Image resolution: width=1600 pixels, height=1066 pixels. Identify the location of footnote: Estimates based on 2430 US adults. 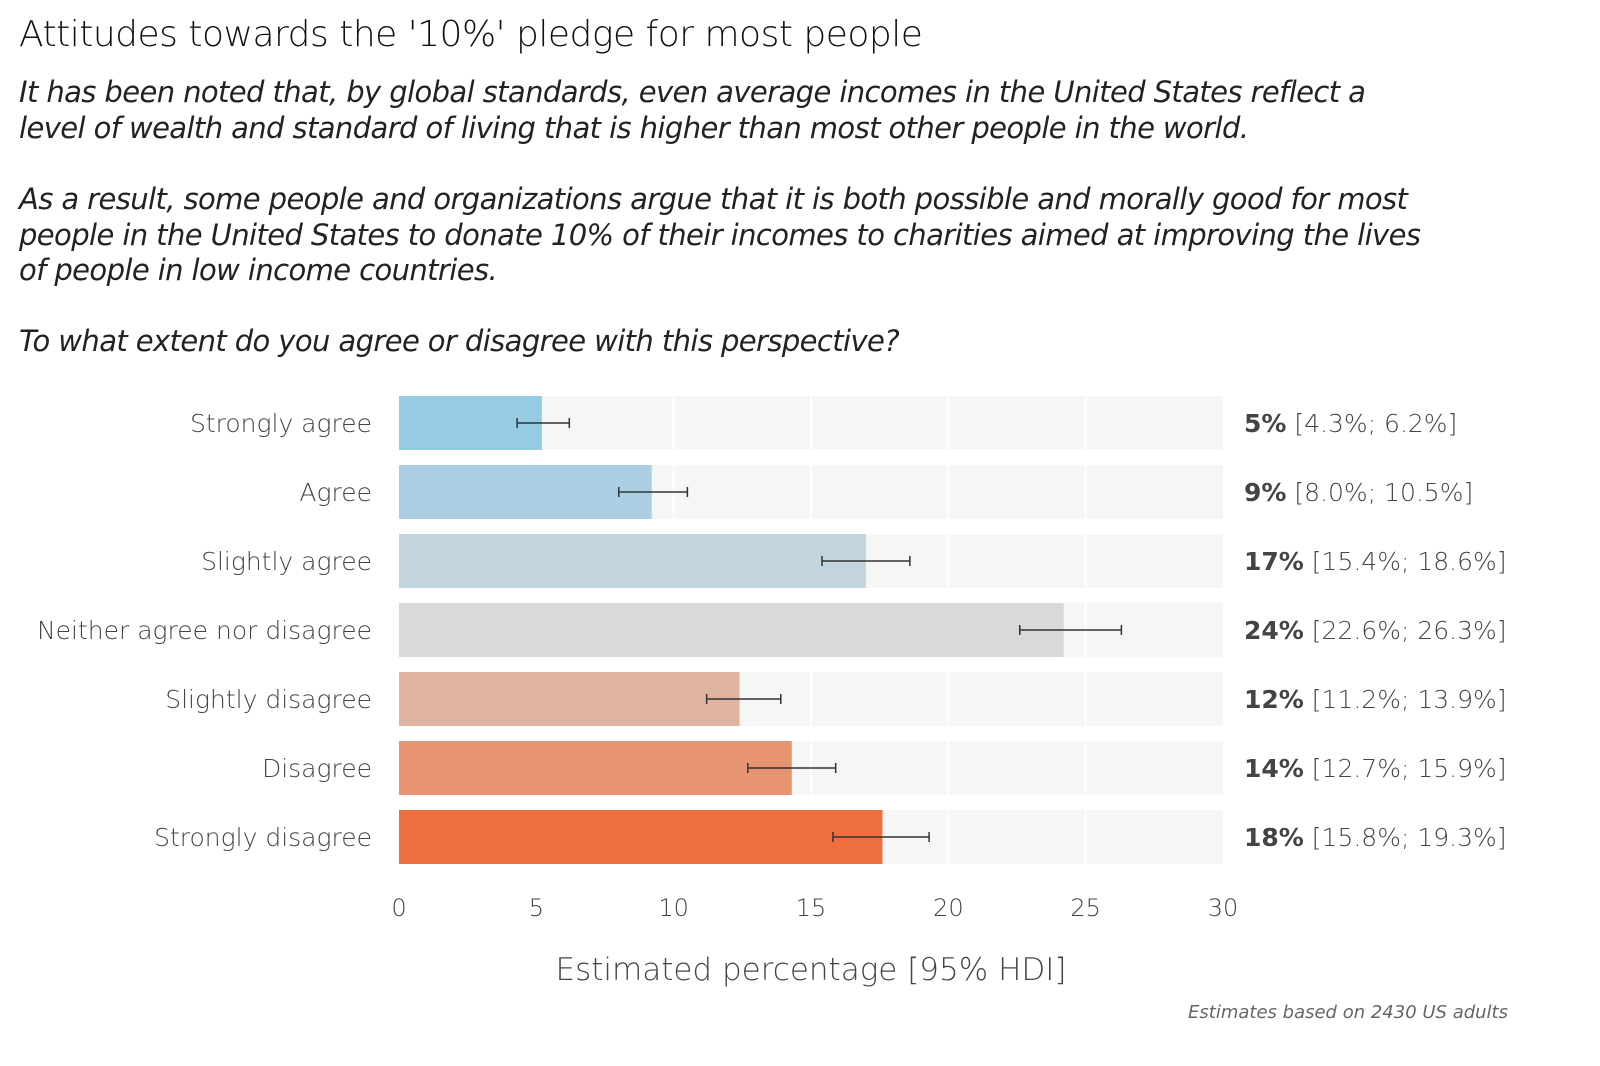
(1348, 1012).